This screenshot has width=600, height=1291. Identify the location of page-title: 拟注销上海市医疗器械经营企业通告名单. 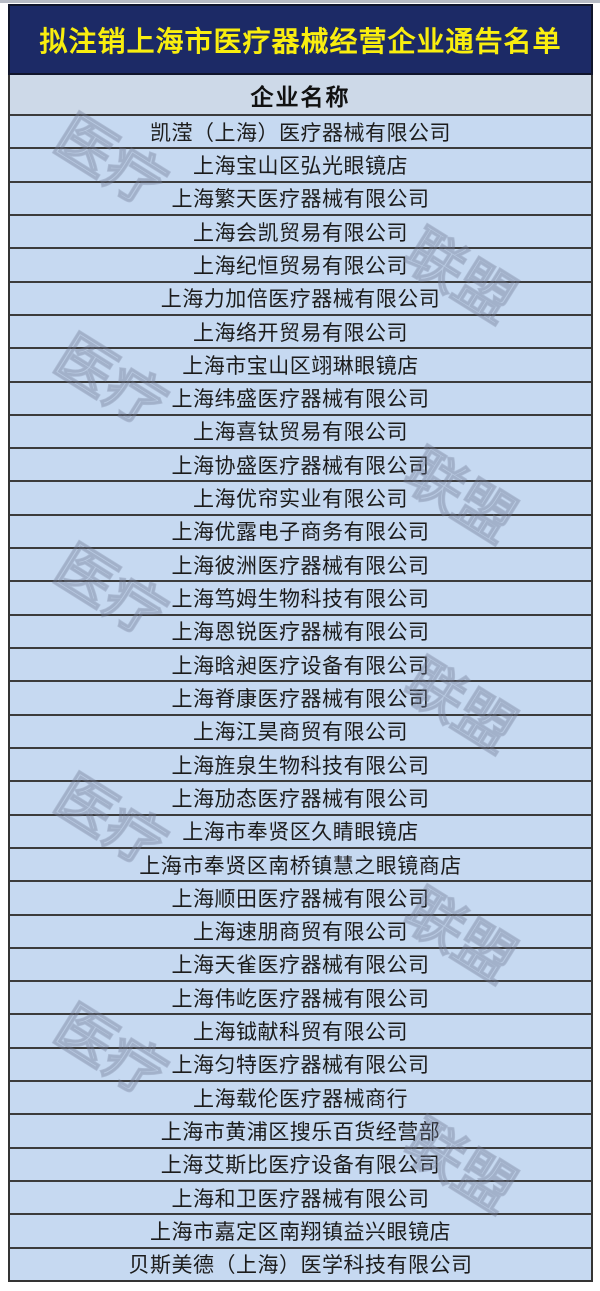
(300, 41).